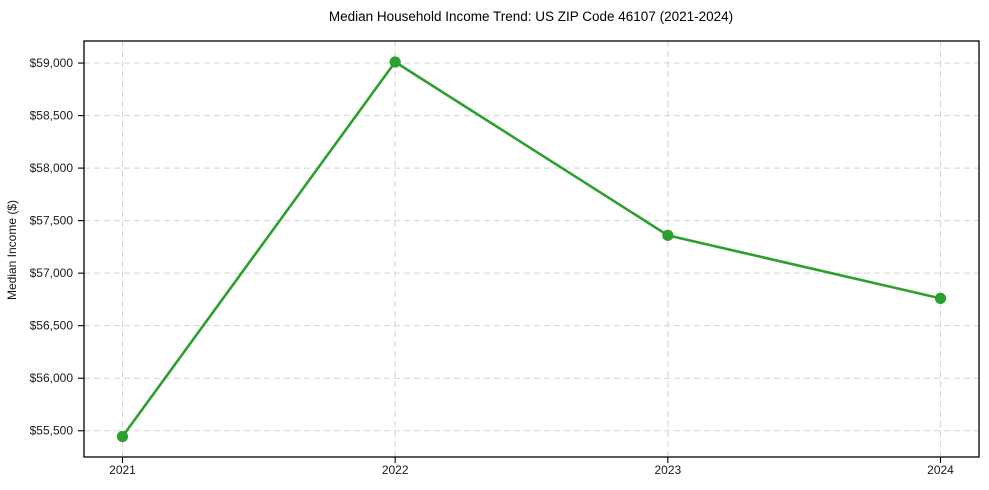  Describe the element at coordinates (667, 470) in the screenshot. I see `x-tick-label: 2023` at that location.